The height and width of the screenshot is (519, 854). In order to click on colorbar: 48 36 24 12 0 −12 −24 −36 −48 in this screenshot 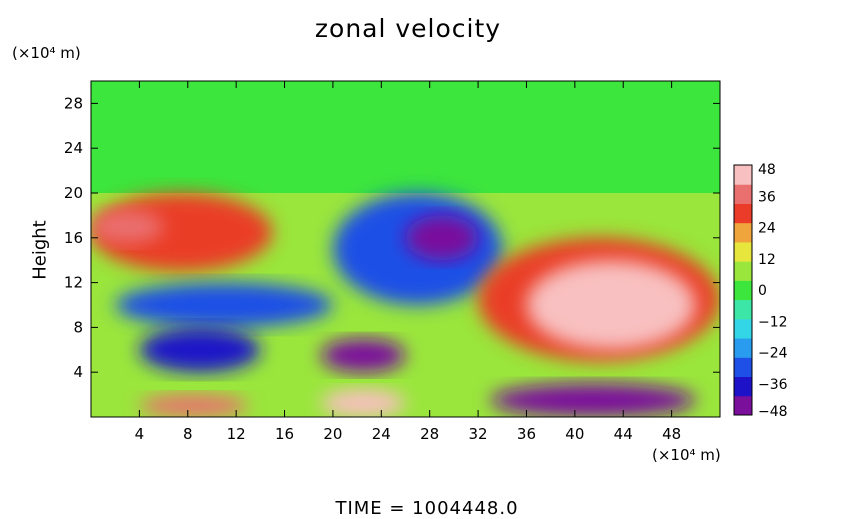, I will do `click(760, 291)`.